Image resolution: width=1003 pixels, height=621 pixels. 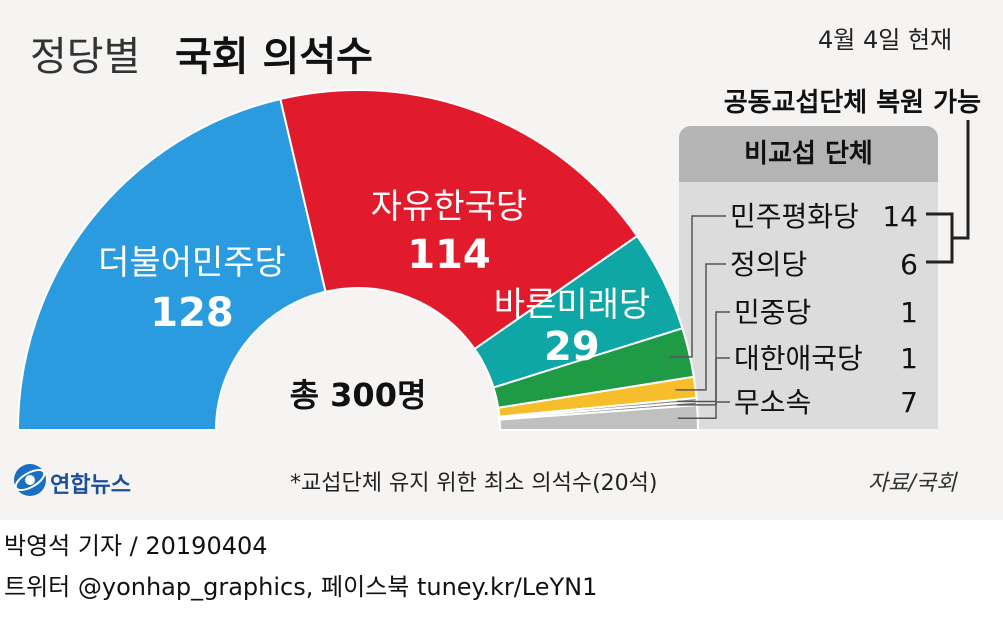 I want to click on yonhap-logo-icon, so click(x=30, y=480).